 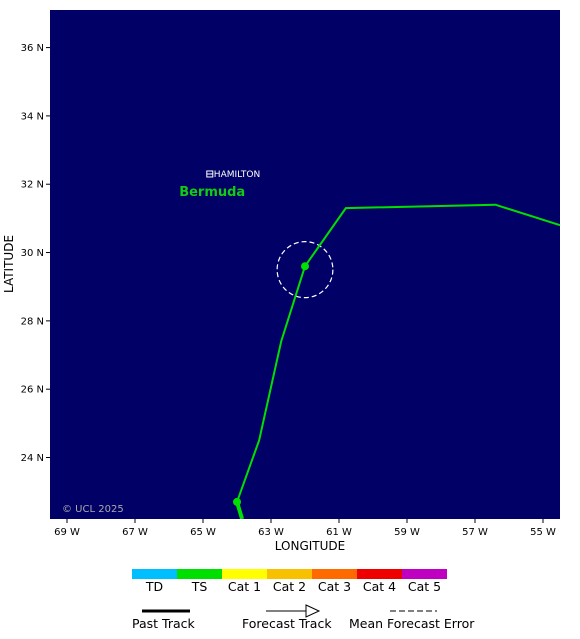 I want to click on x-tick-label: 55 W, so click(x=543, y=532).